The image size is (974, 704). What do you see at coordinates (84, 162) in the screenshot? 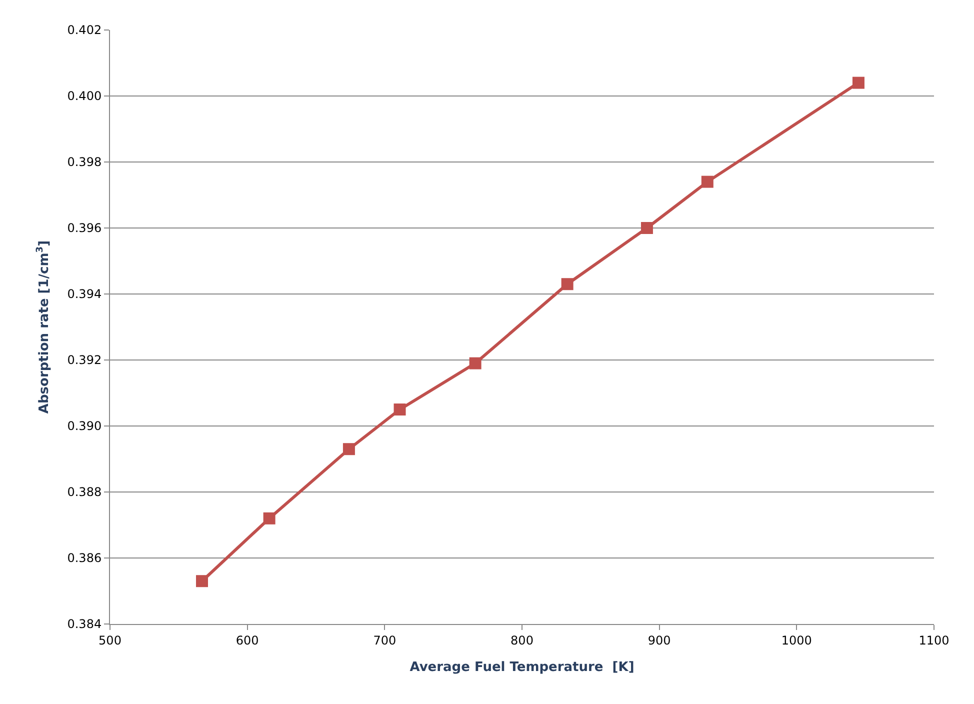
I see `y-tick-label: 0.398` at bounding box center [84, 162].